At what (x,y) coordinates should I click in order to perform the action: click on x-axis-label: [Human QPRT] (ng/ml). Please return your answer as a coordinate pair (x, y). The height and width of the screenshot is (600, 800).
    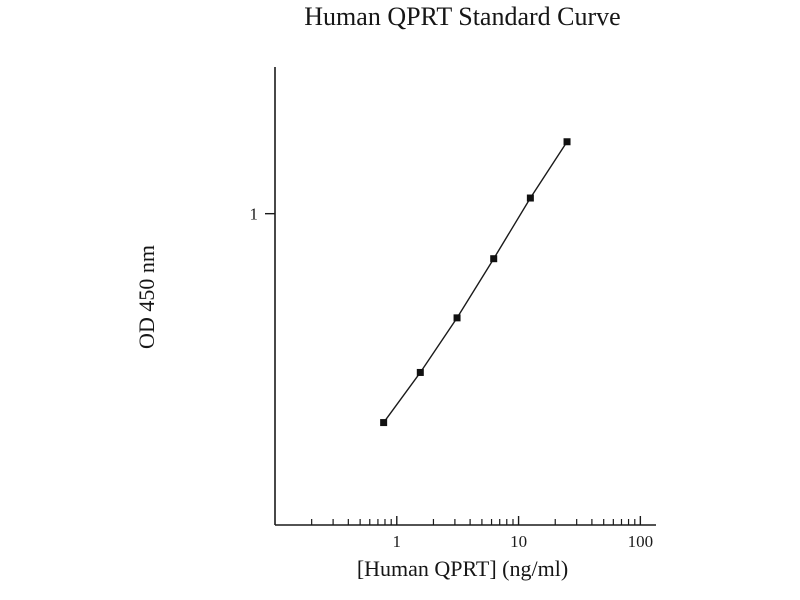
    Looking at the image, I should click on (462, 568).